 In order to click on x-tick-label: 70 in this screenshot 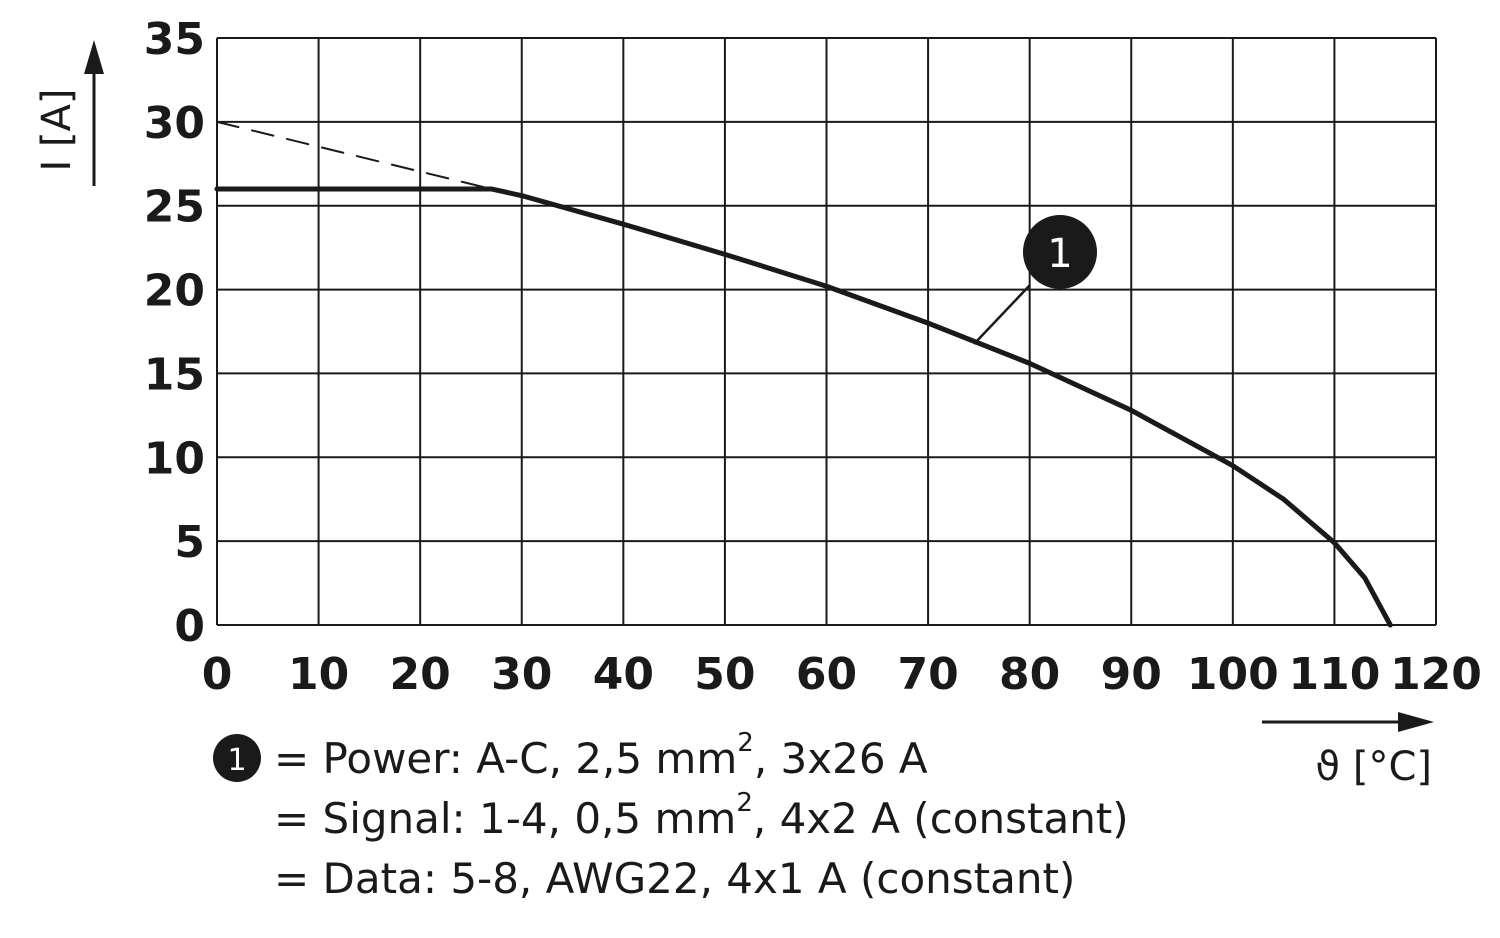, I will do `click(927, 674)`.